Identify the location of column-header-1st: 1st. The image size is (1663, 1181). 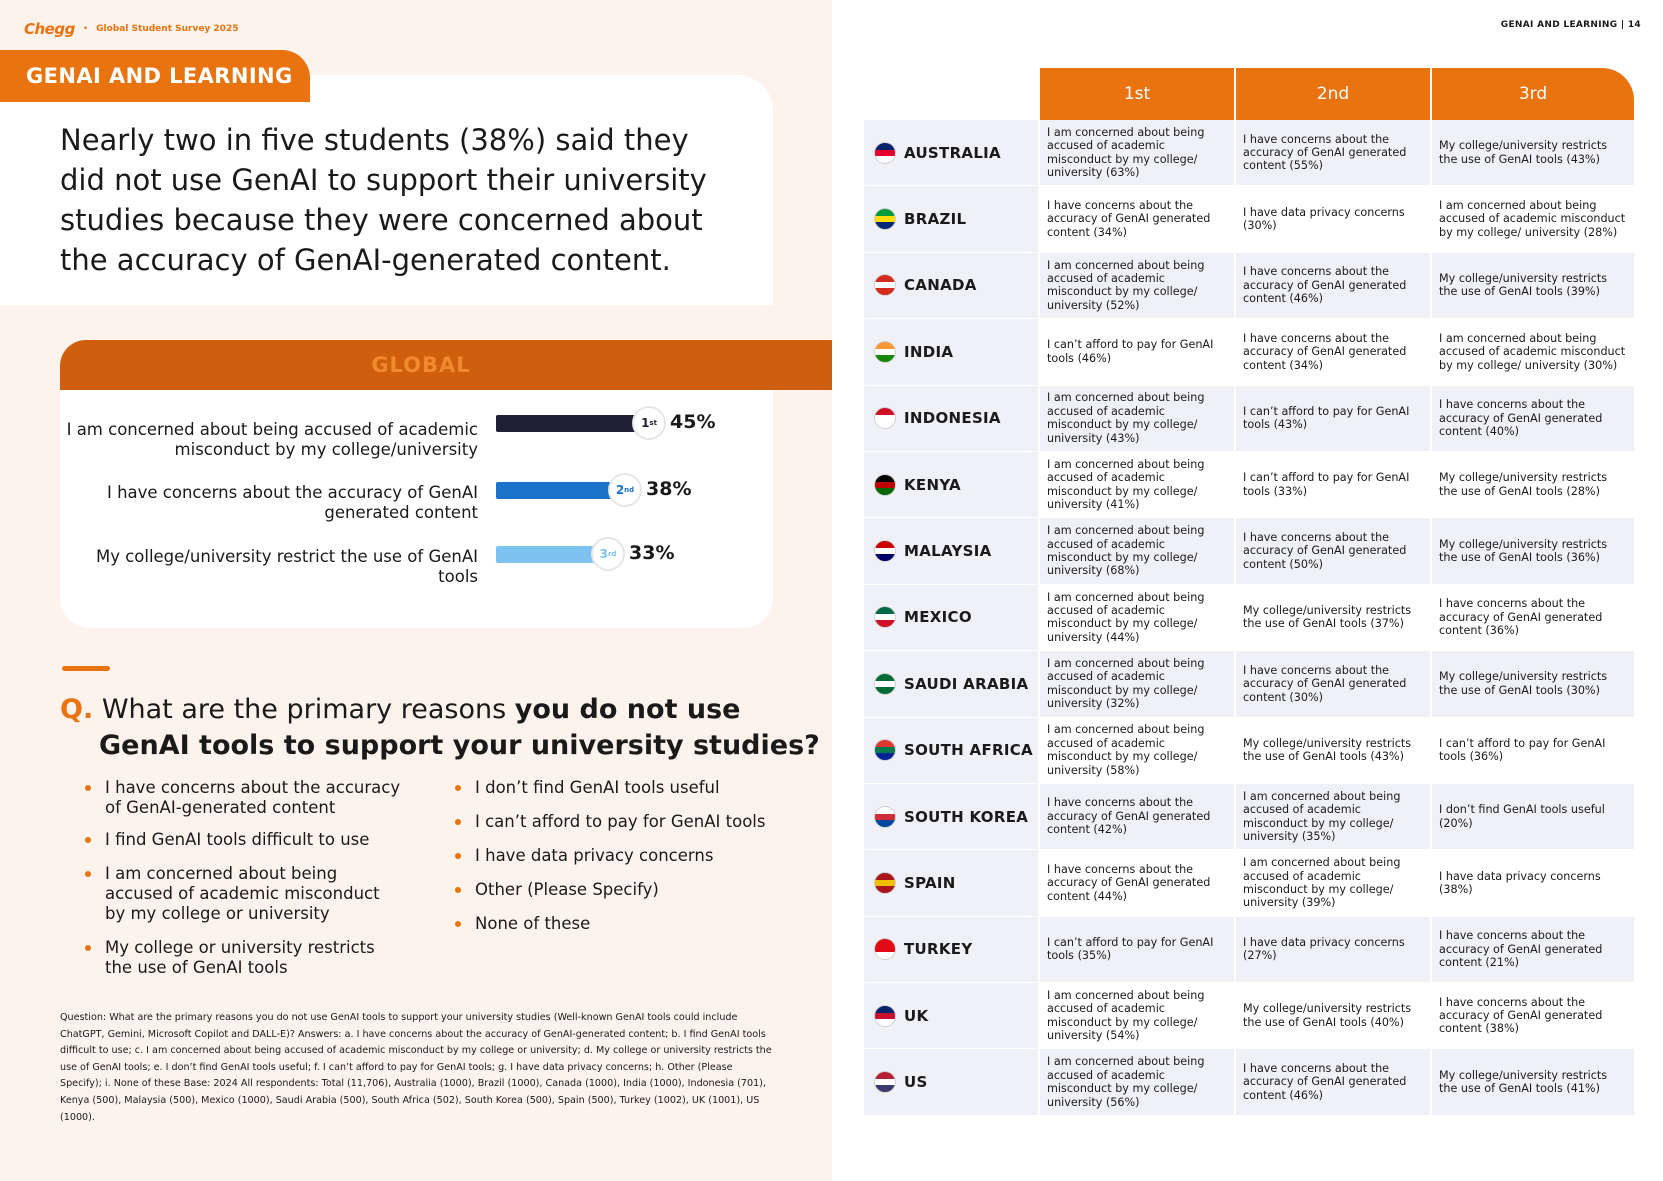
(1138, 94).